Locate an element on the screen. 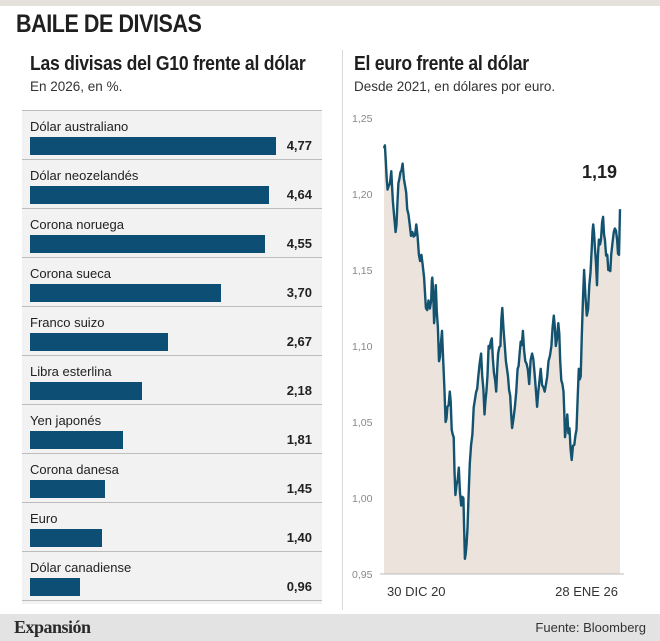 This screenshot has height=641, width=660. bar-row: Corona danesa 1,45 is located at coordinates (172, 478).